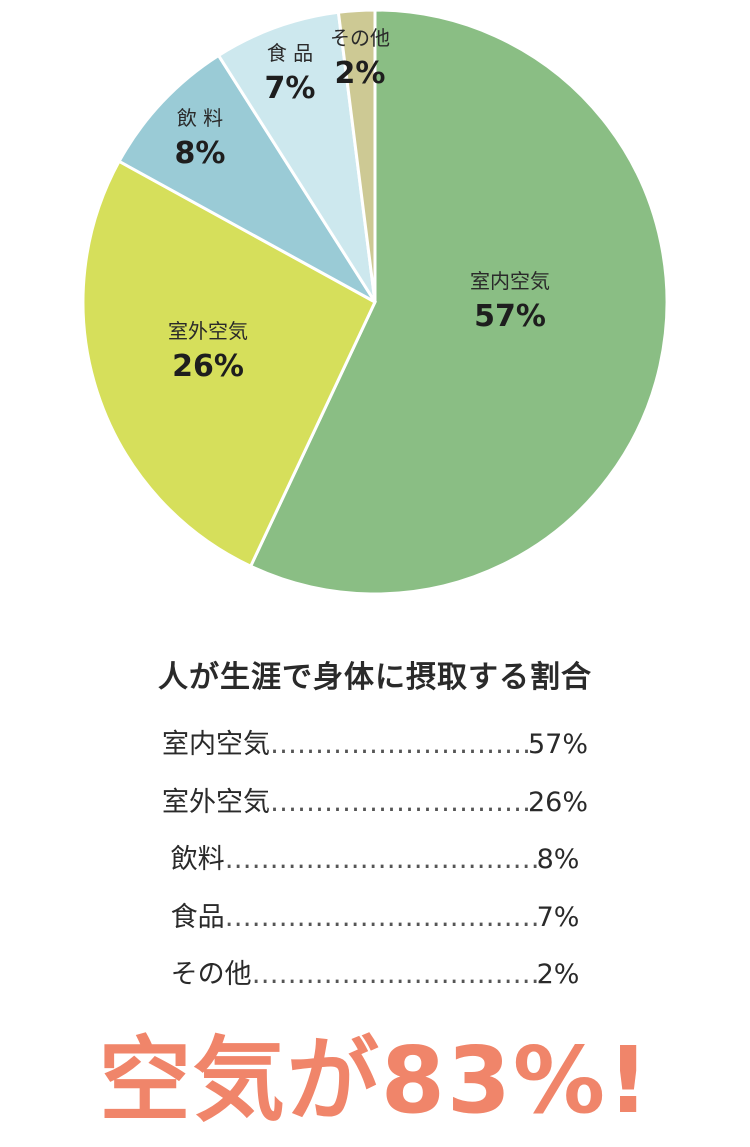 The height and width of the screenshot is (1147, 750). I want to click on slice-value-label-3: 7%, so click(290, 88).